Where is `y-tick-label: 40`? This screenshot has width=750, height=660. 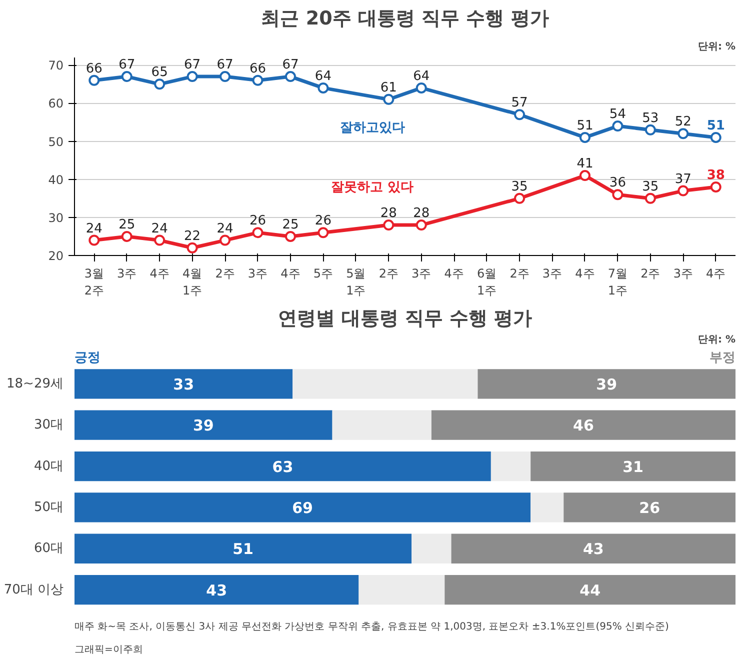 y-tick-label: 40 is located at coordinates (56, 179).